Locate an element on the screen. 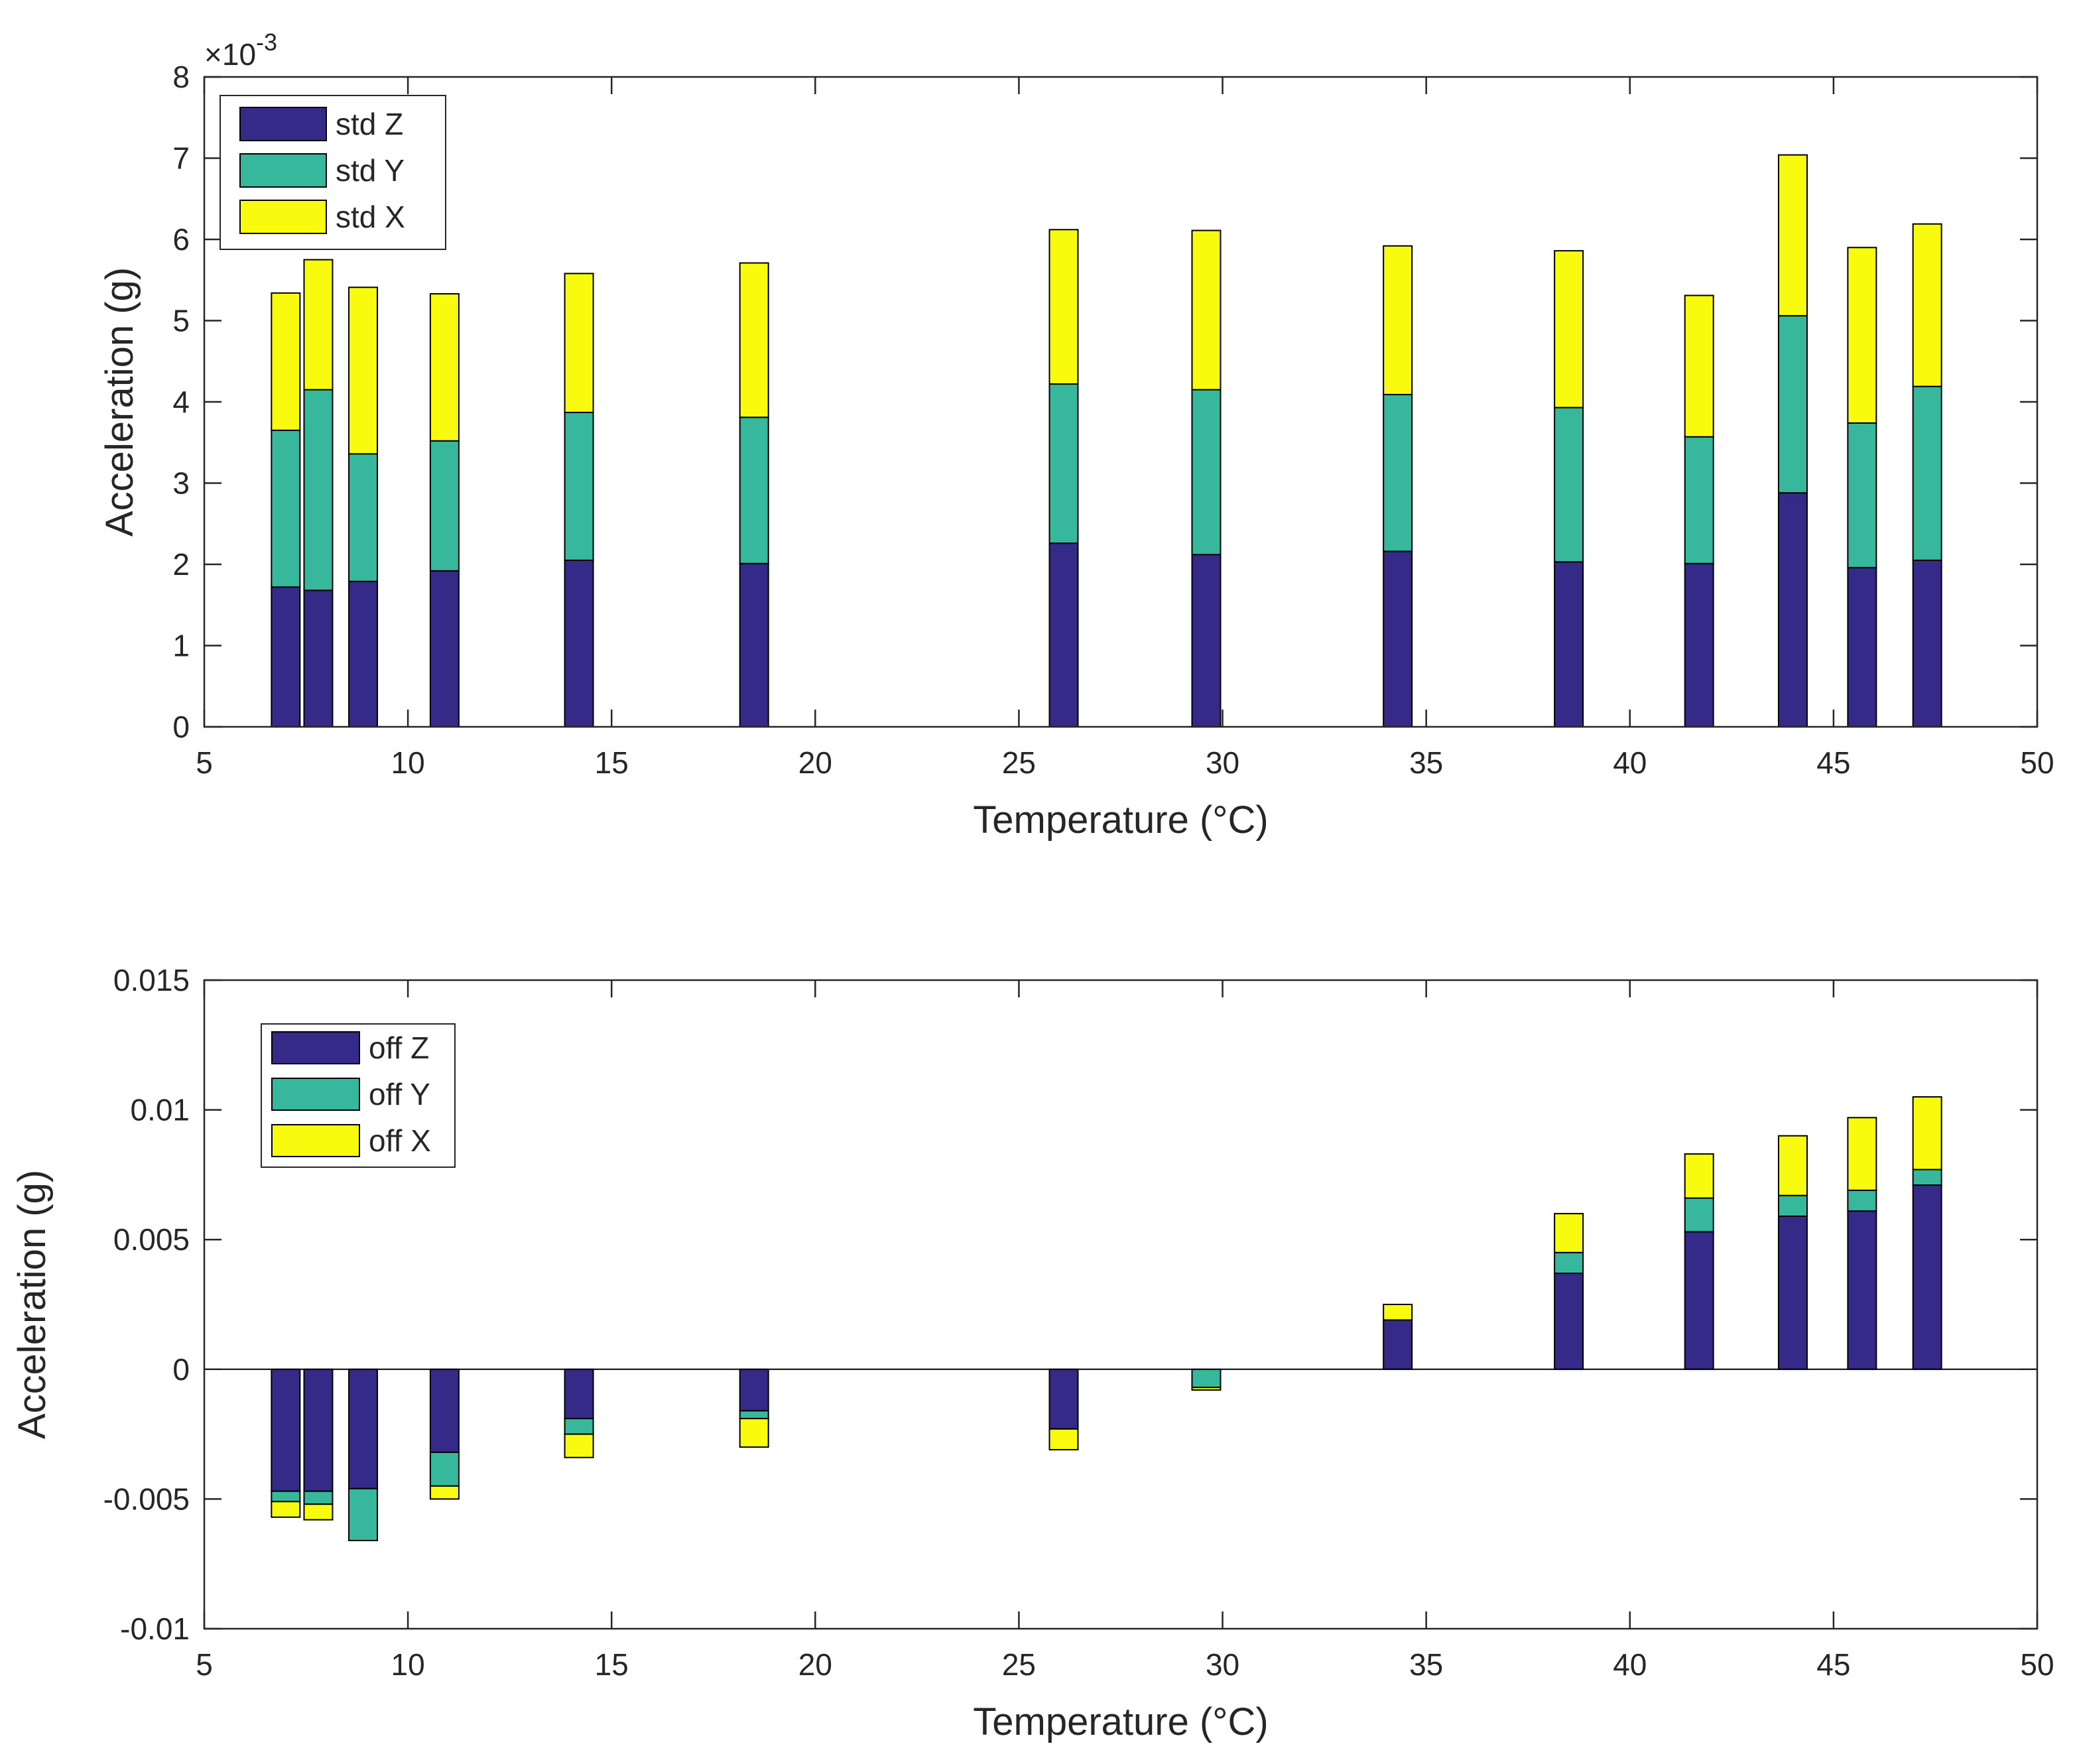 Image resolution: width=2077 pixels, height=1764 pixels. legend-label: std Y is located at coordinates (370, 170).